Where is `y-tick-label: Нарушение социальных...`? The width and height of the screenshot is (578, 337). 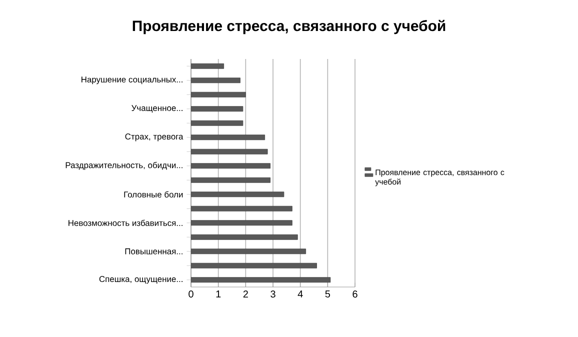
y-tick-label: Нарушение социальных... is located at coordinates (132, 80).